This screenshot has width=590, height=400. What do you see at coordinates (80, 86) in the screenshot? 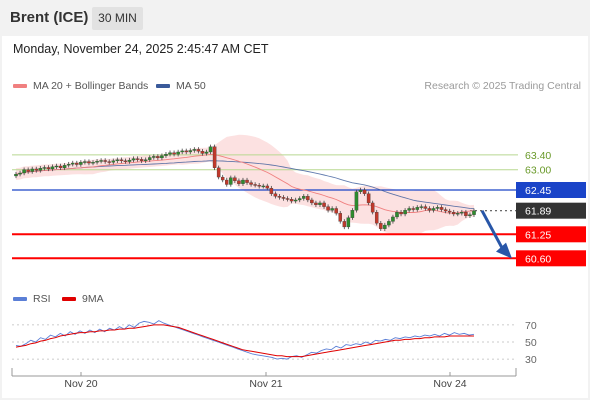
I see `legend-ma20: MA 20 + Bollinger Bands` at bounding box center [80, 86].